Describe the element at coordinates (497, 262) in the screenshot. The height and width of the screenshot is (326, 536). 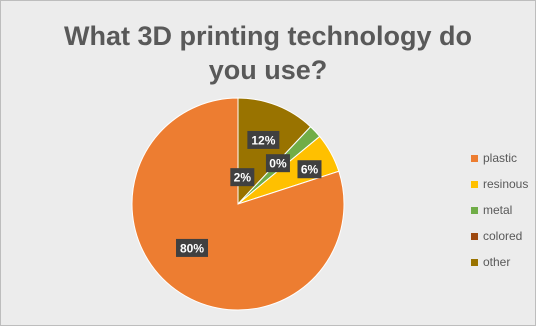
I see `legend-label: other` at that location.